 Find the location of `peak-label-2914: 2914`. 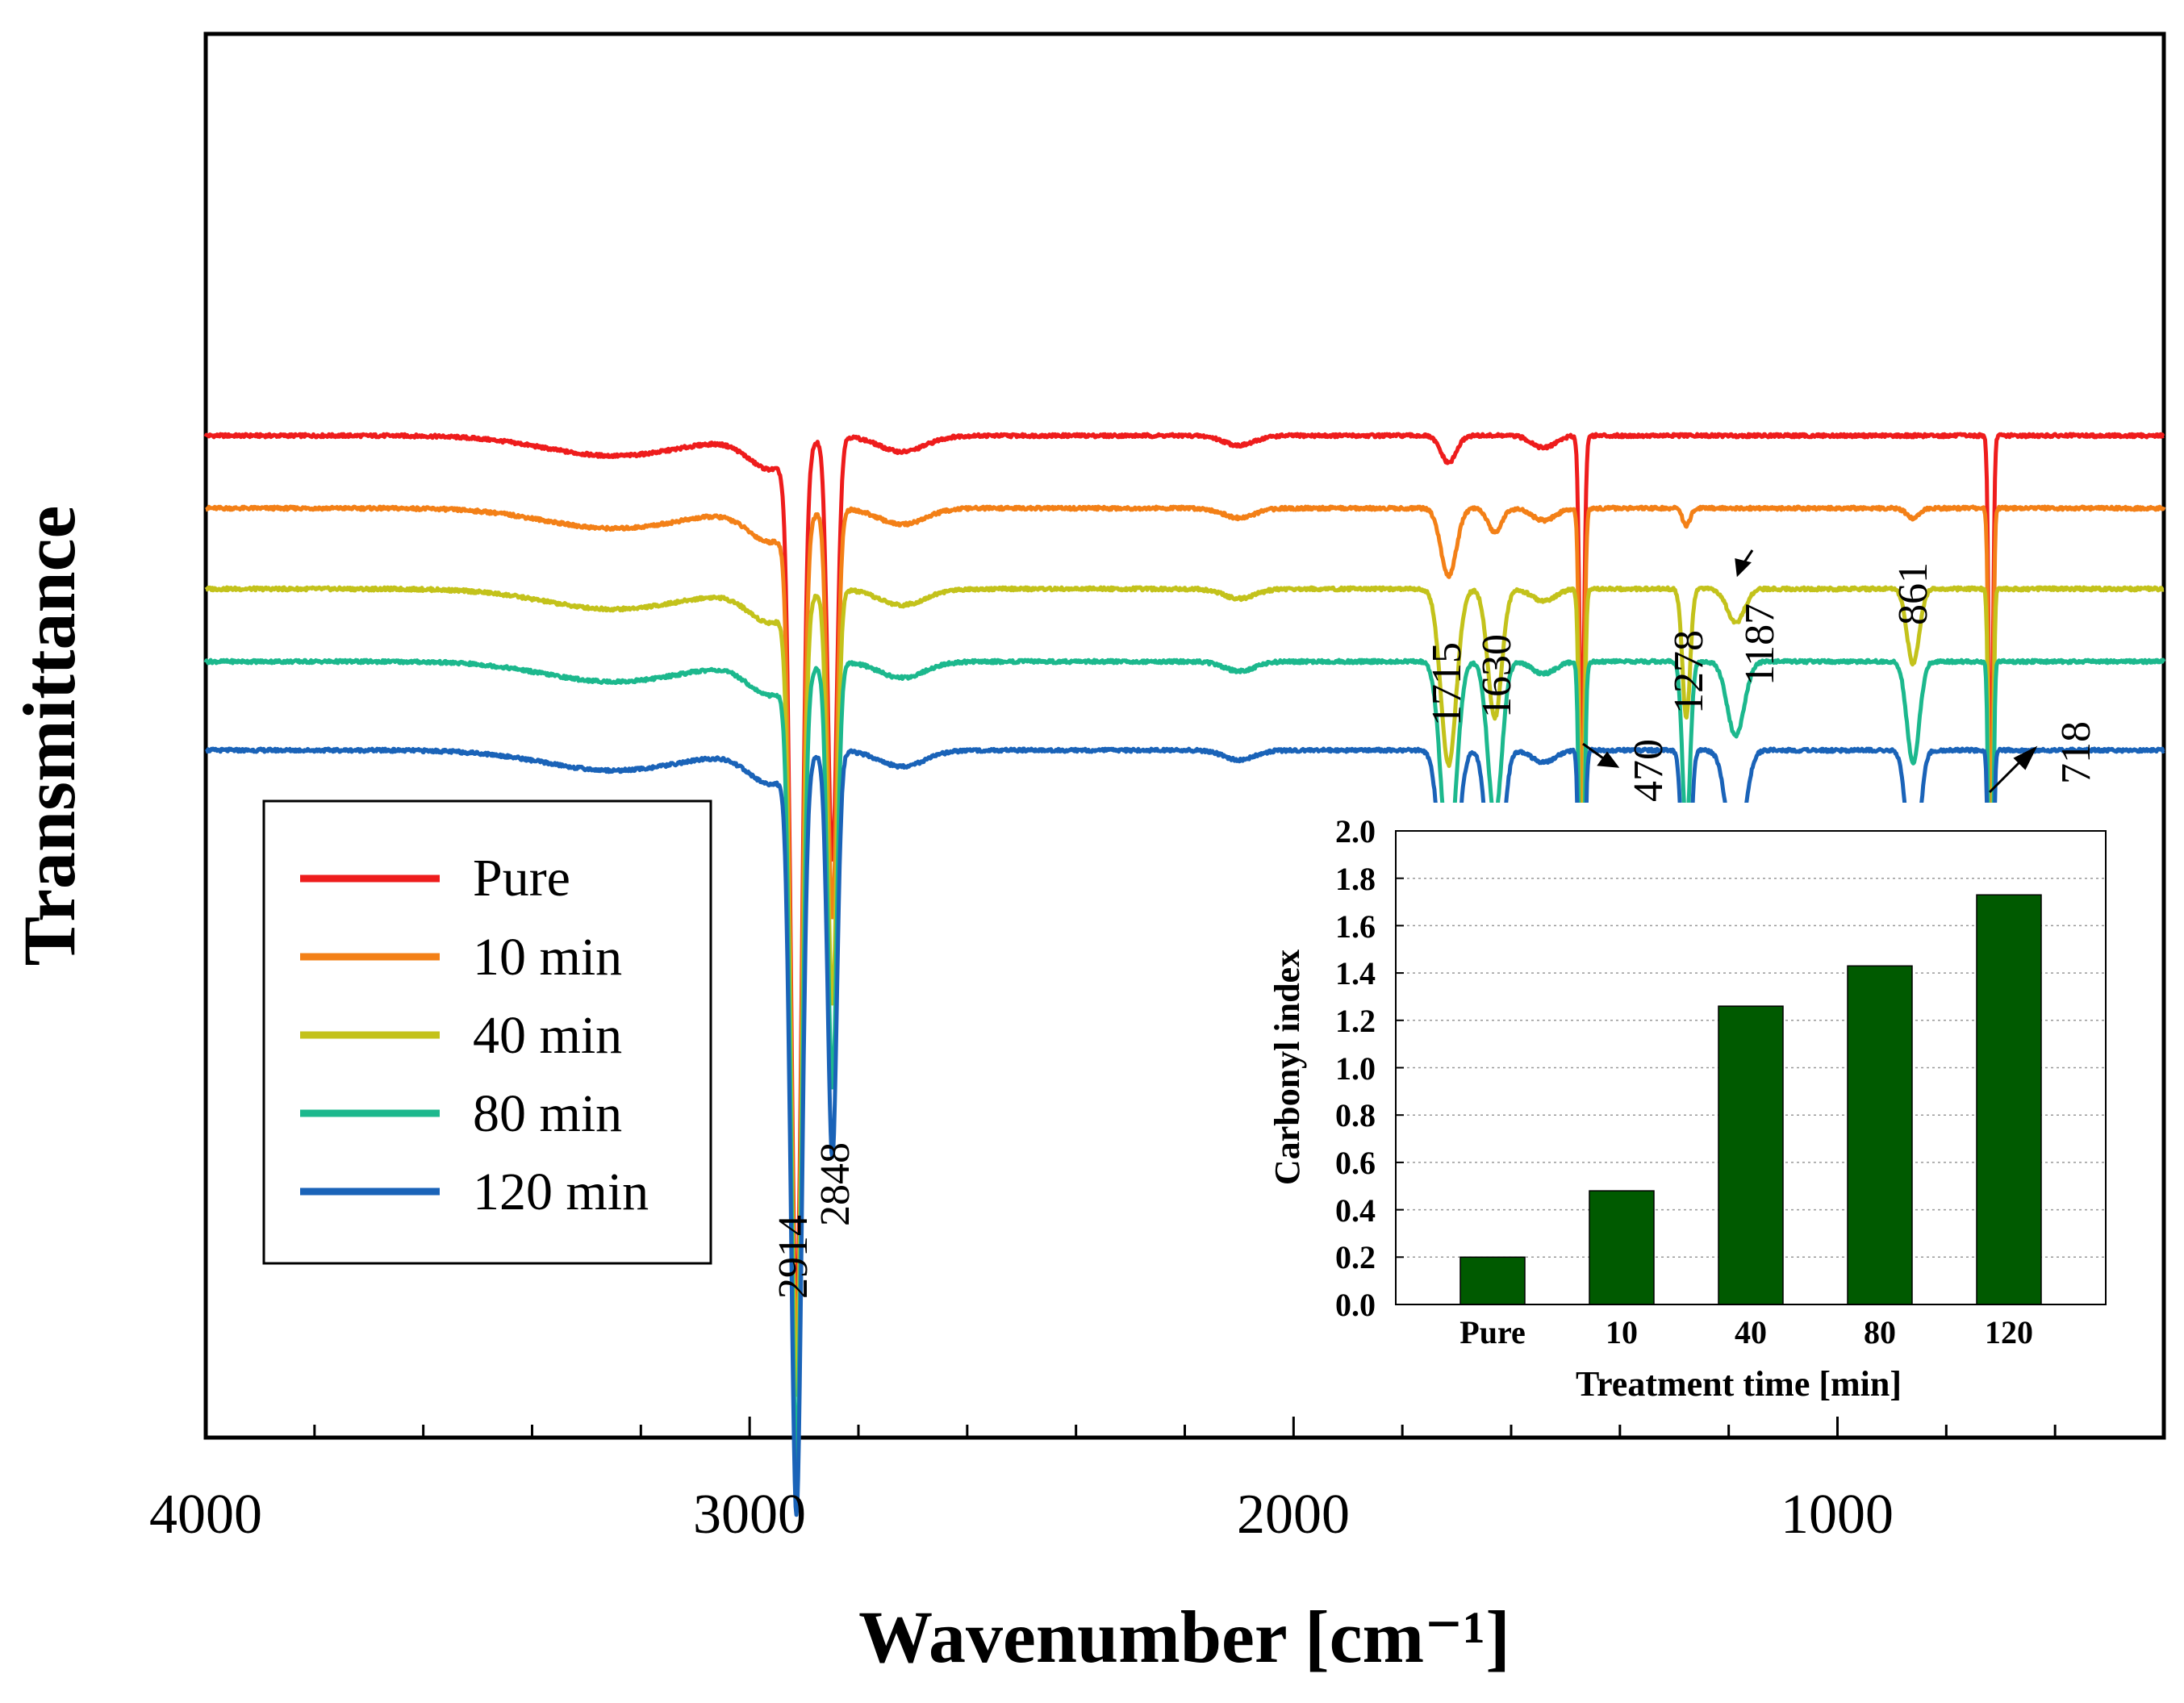

peak-label-2914: 2914 is located at coordinates (793, 1257).